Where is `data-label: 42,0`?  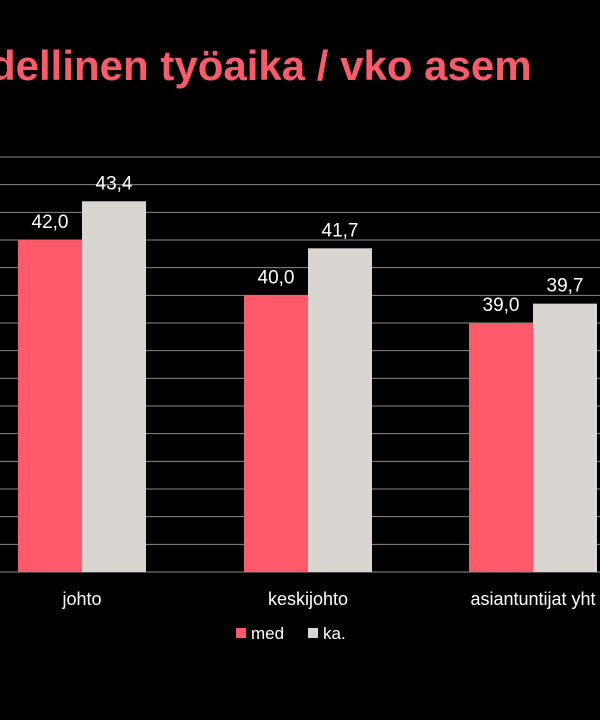
data-label: 42,0 is located at coordinates (50, 222).